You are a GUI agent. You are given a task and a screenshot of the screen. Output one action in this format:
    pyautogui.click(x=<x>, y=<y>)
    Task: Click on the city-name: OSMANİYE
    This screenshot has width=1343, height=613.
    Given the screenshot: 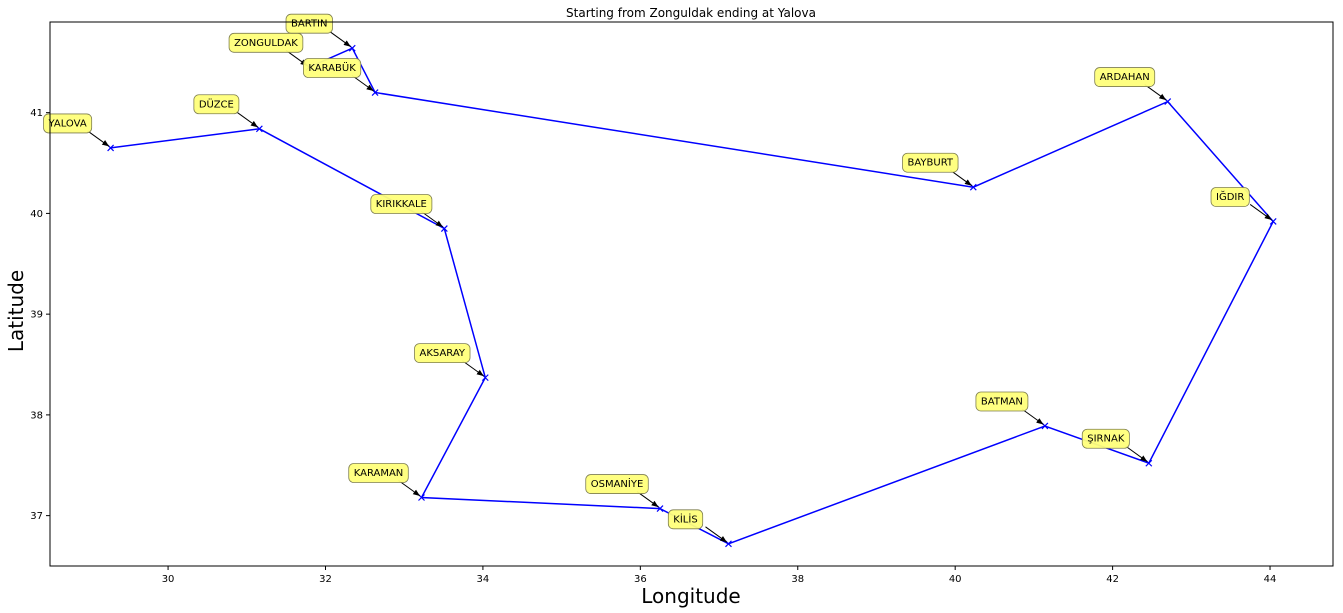 What is the action you would take?
    pyautogui.click(x=617, y=483)
    